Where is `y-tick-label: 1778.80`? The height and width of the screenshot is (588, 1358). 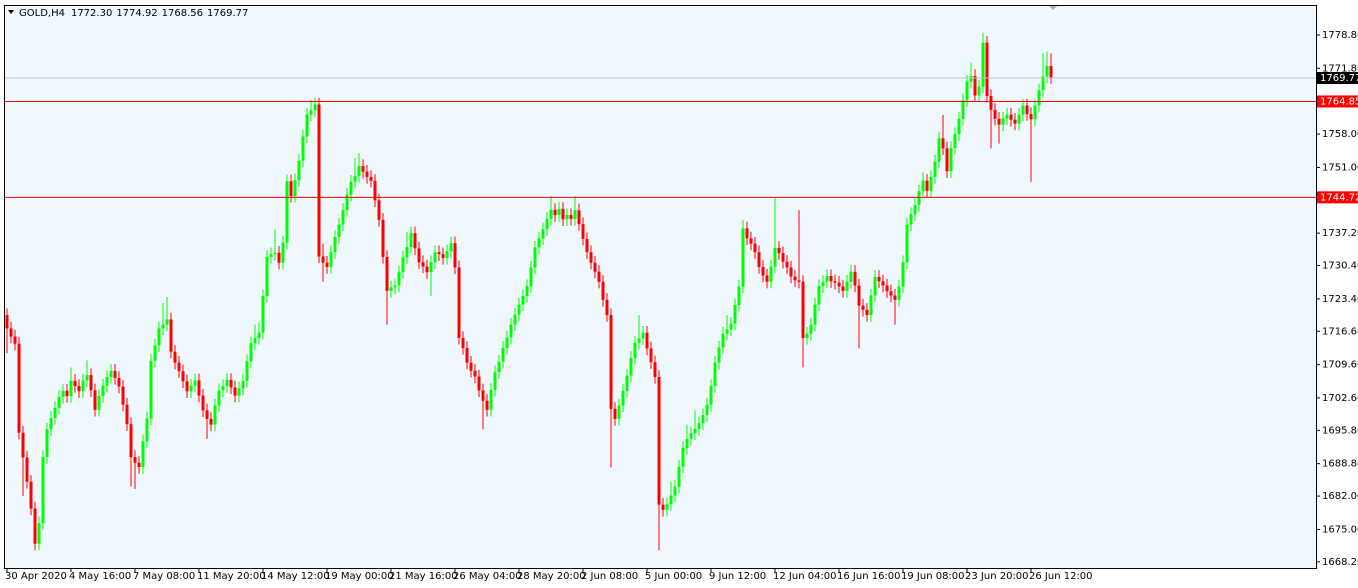
y-tick-label: 1778.80 is located at coordinates (1340, 35).